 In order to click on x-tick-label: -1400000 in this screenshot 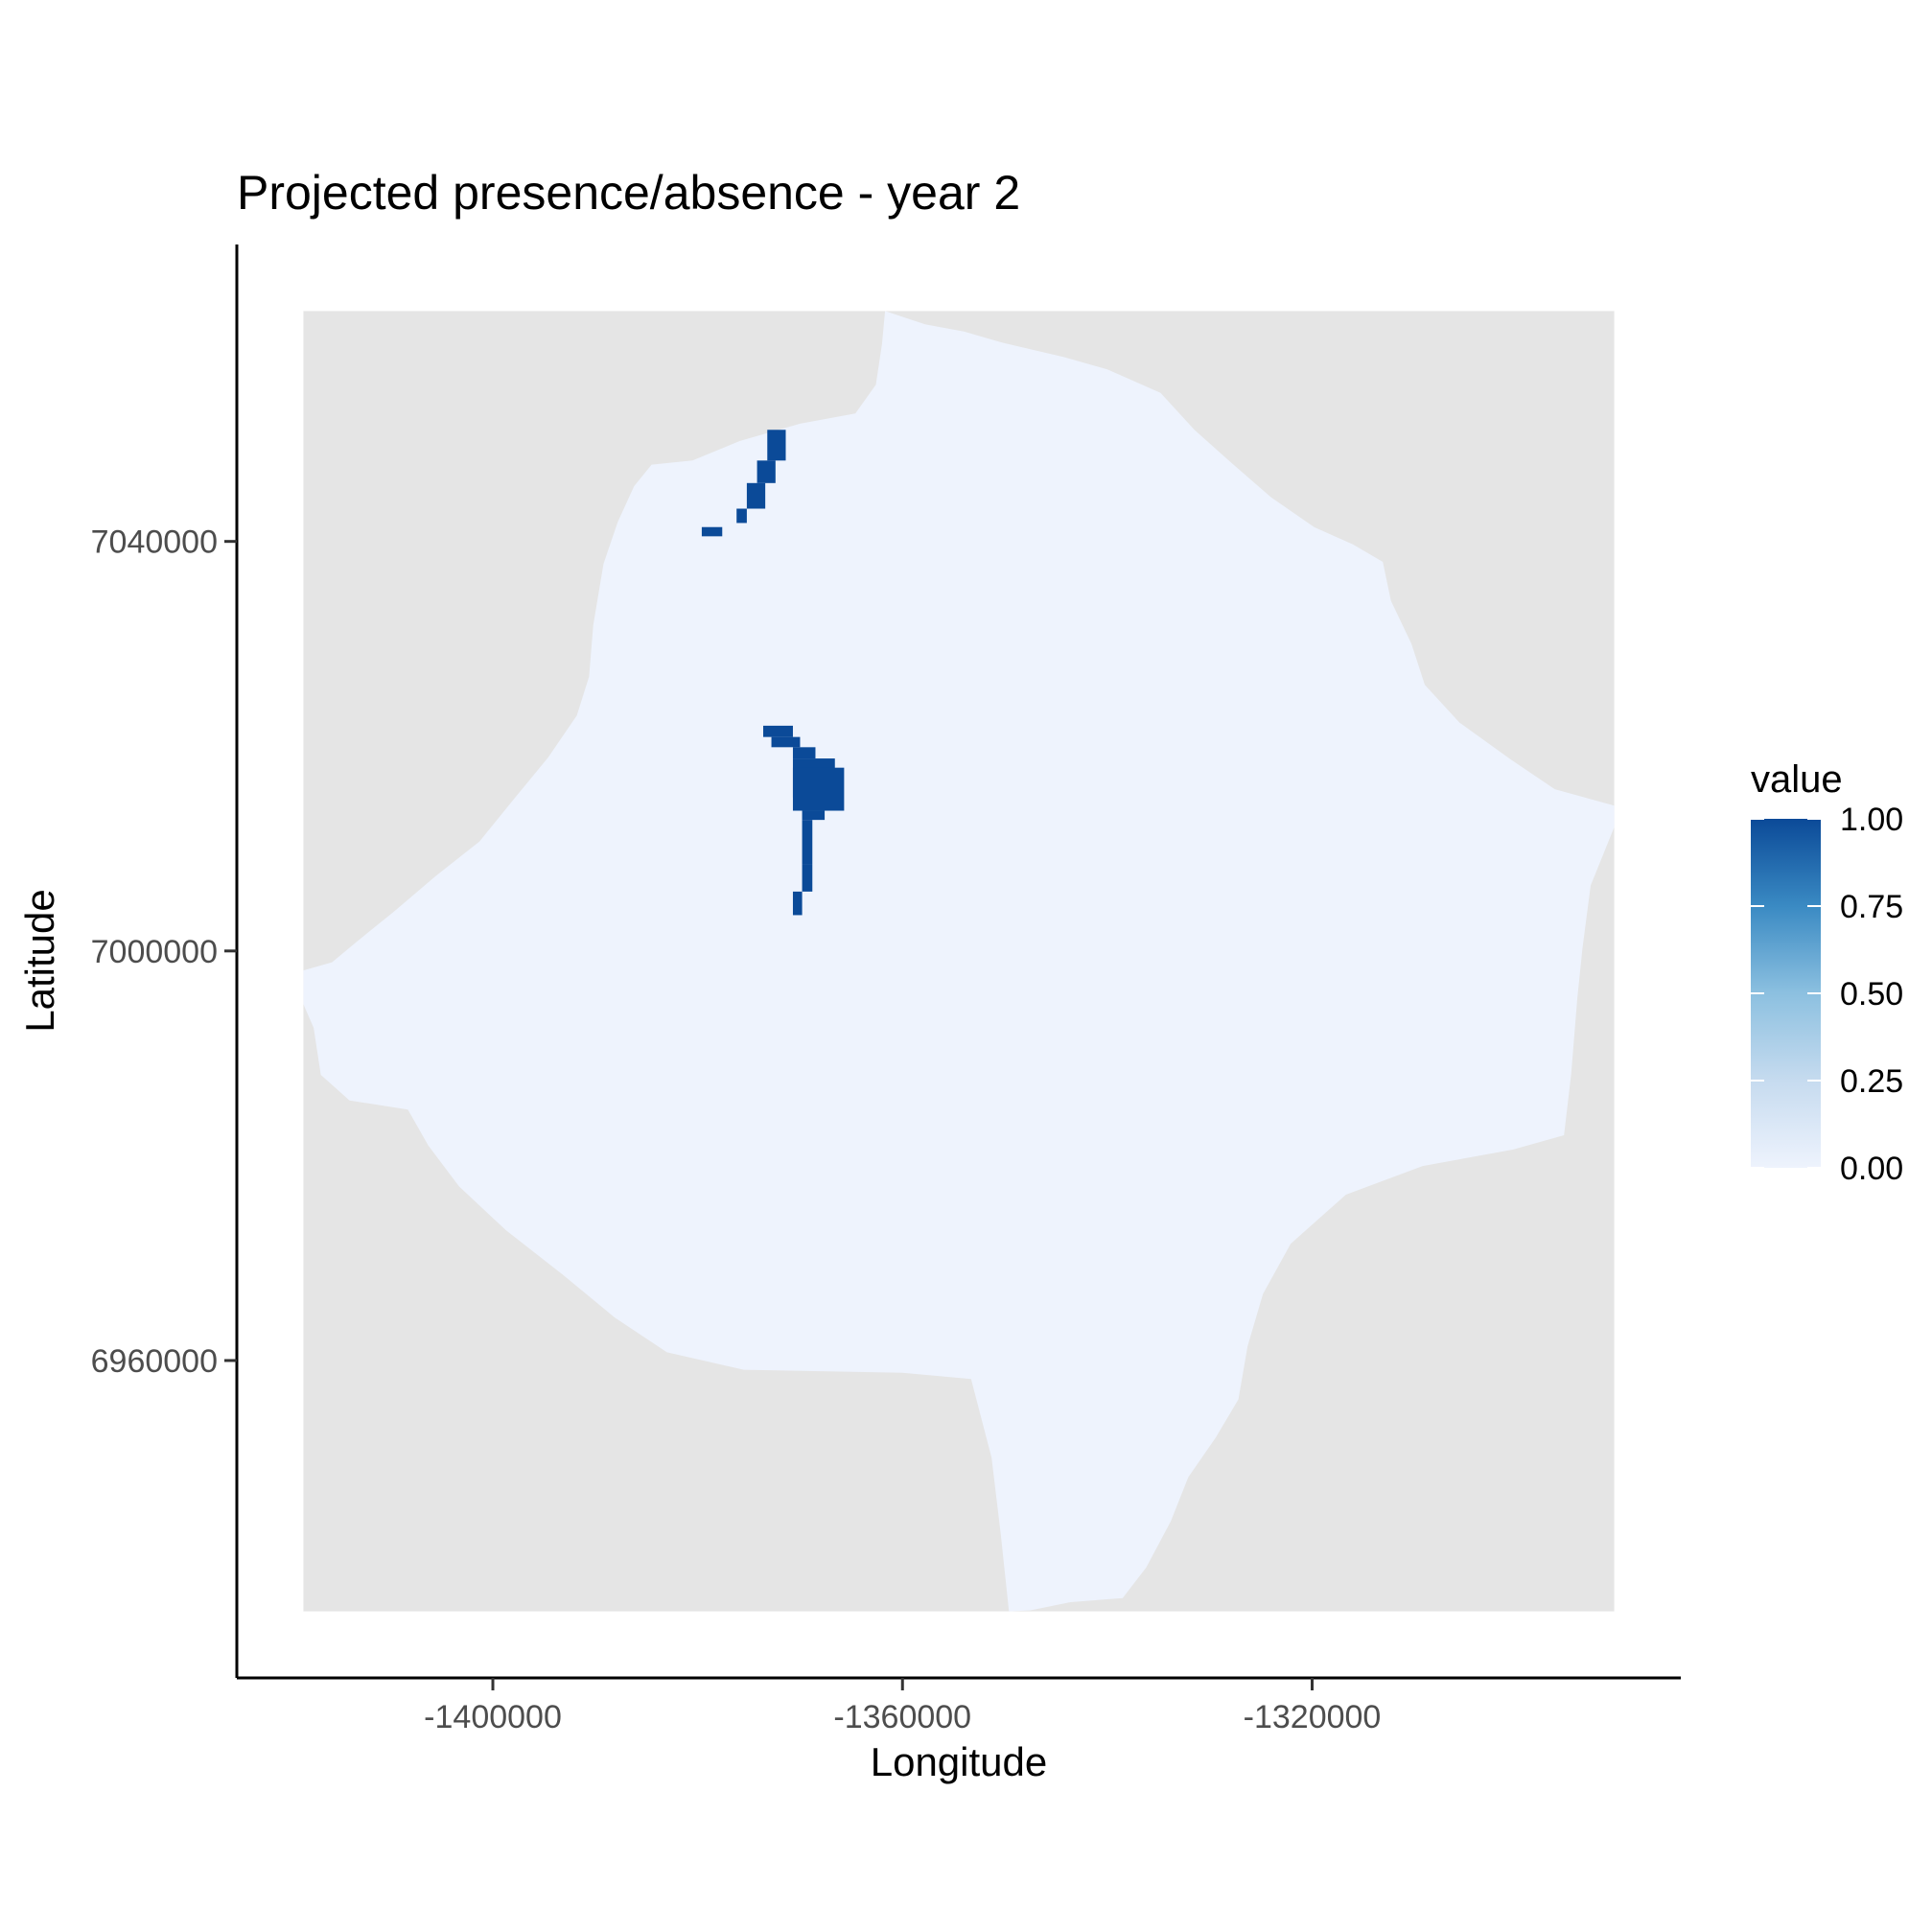, I will do `click(493, 1717)`.